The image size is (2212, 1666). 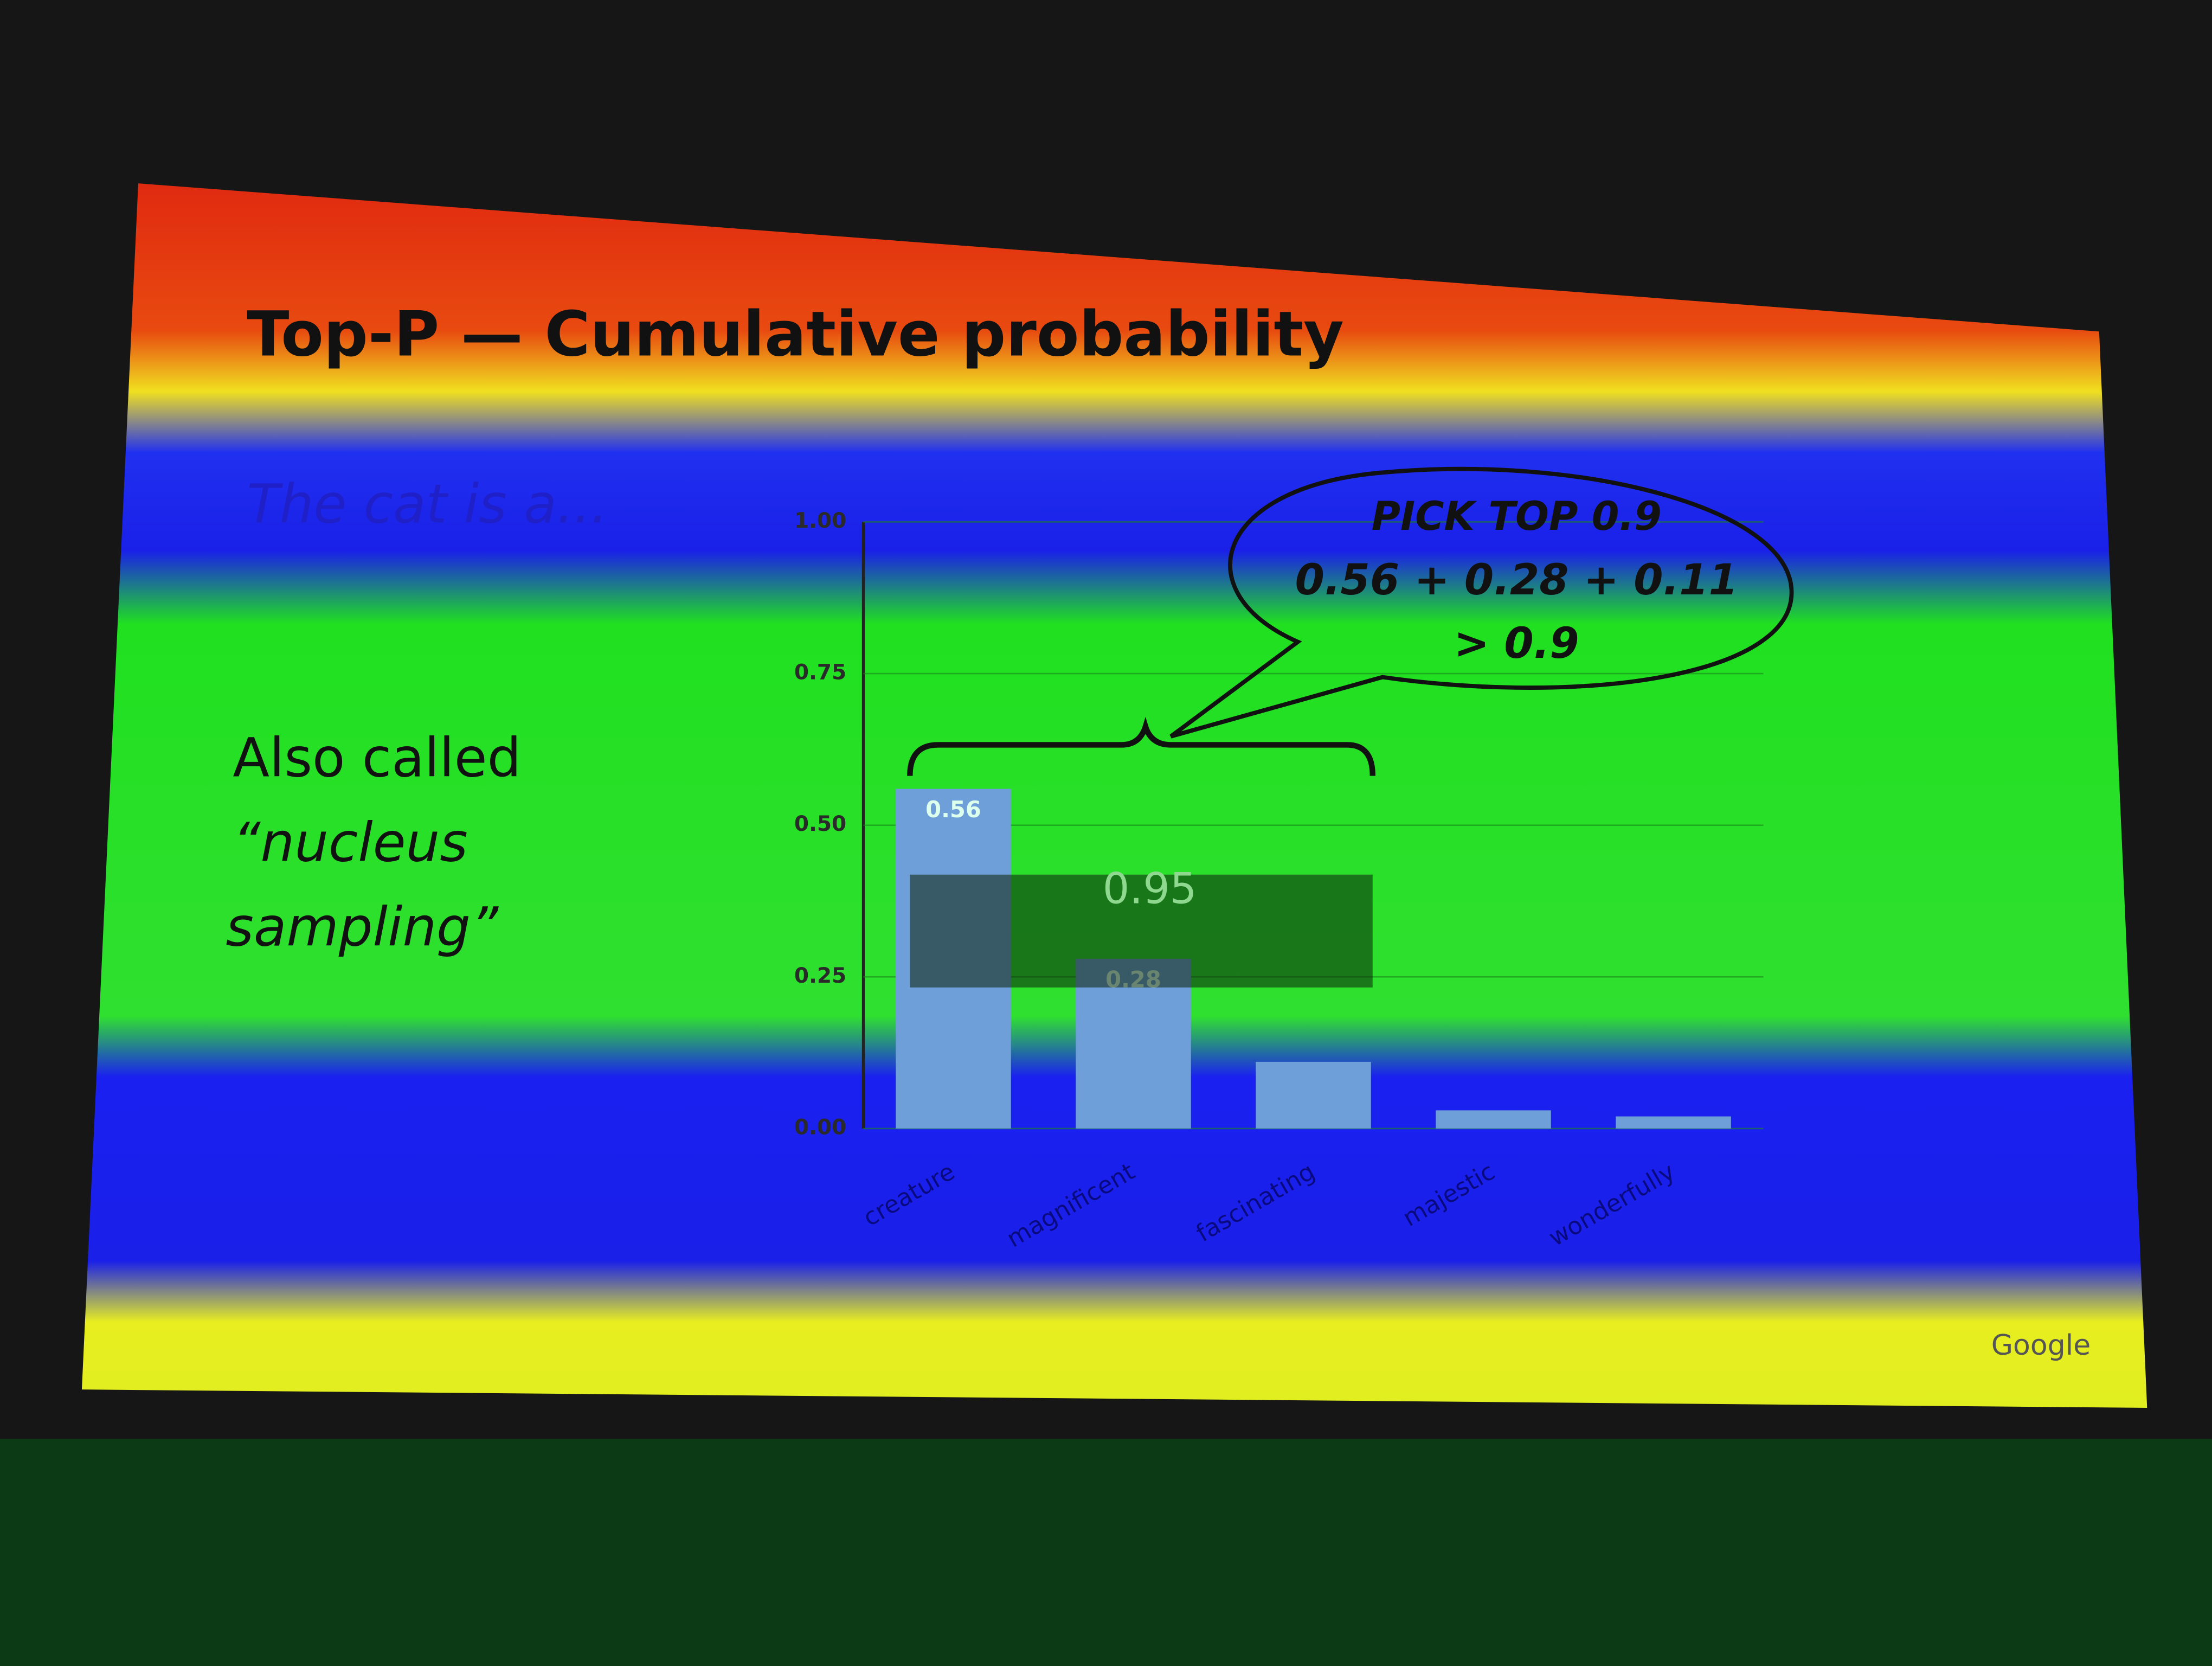 I want to click on title: Top-P — Cumulative probability, so click(x=795, y=334).